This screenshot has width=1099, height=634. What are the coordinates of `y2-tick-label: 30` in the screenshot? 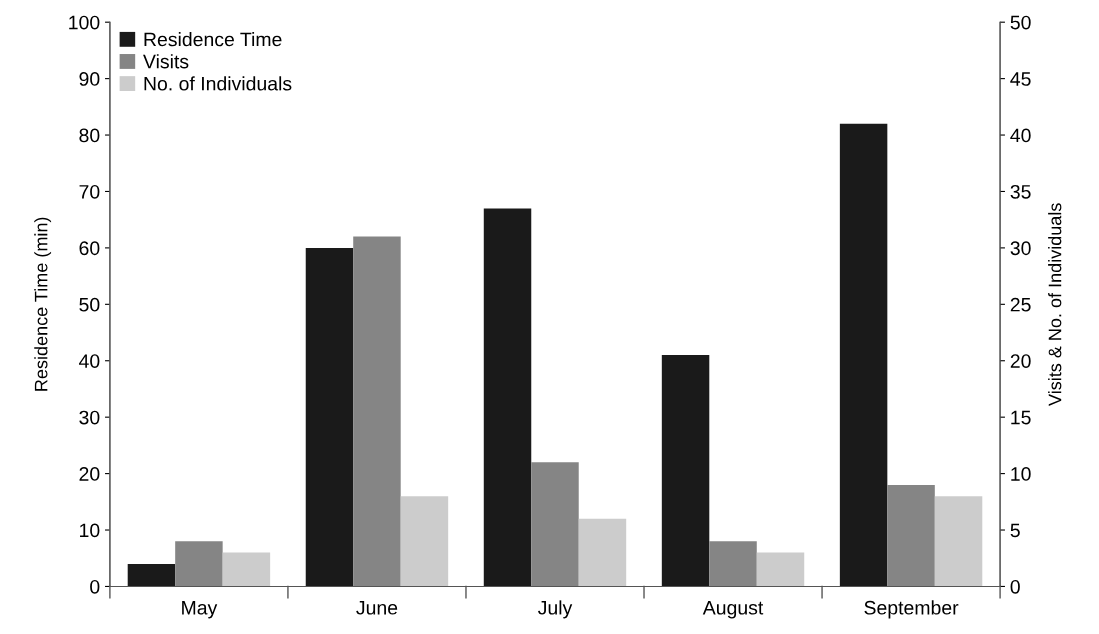 It's located at (1020, 248).